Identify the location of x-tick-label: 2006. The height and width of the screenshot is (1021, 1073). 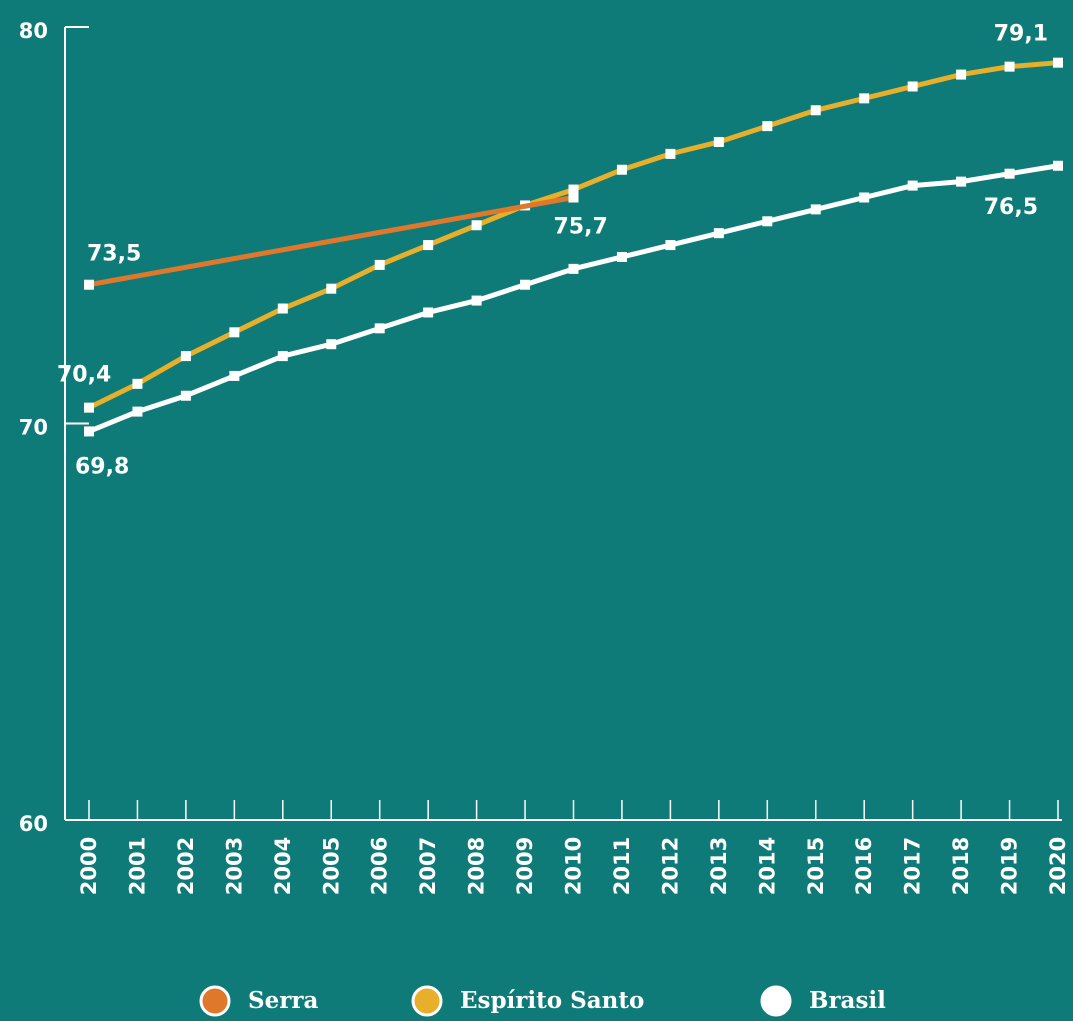
(380, 866).